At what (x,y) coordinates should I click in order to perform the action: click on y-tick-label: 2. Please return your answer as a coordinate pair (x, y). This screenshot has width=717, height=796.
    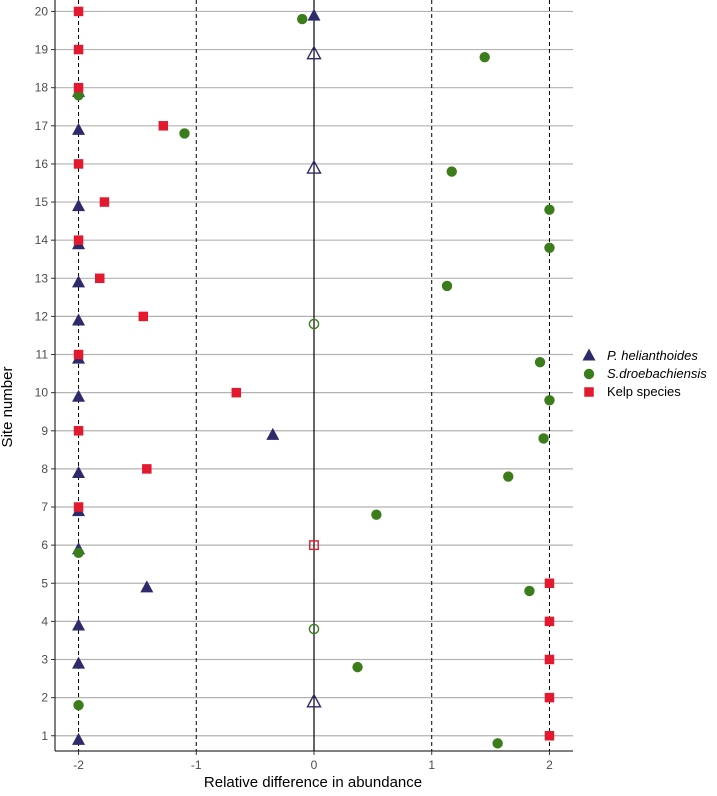
    Looking at the image, I should click on (44, 698).